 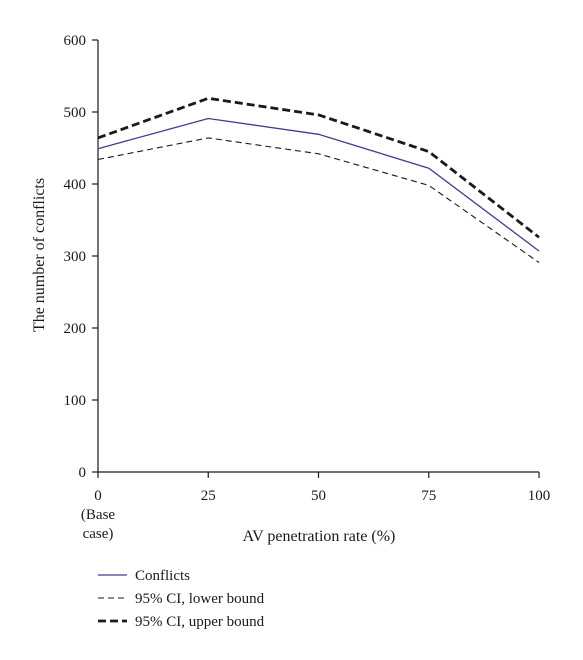 I want to click on x-tick-label: 0, so click(x=98, y=496).